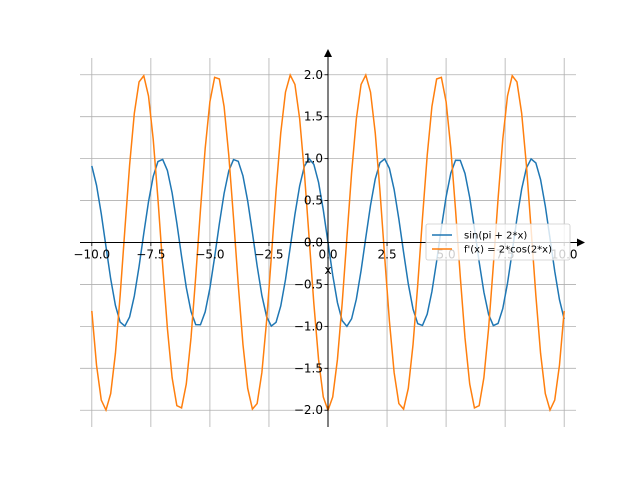  Describe the element at coordinates (387, 255) in the screenshot. I see `x-tick-label: 2.5` at that location.